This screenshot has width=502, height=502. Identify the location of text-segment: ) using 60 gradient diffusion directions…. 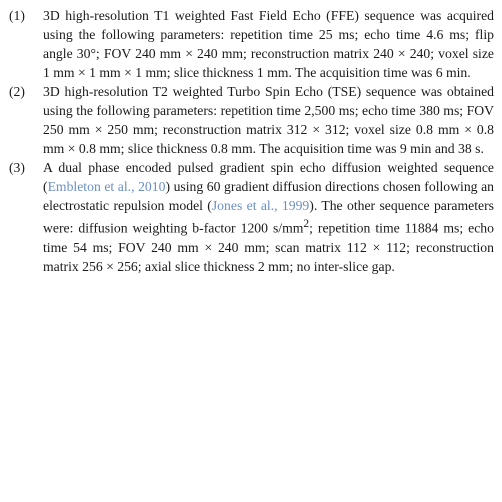
(268, 195).